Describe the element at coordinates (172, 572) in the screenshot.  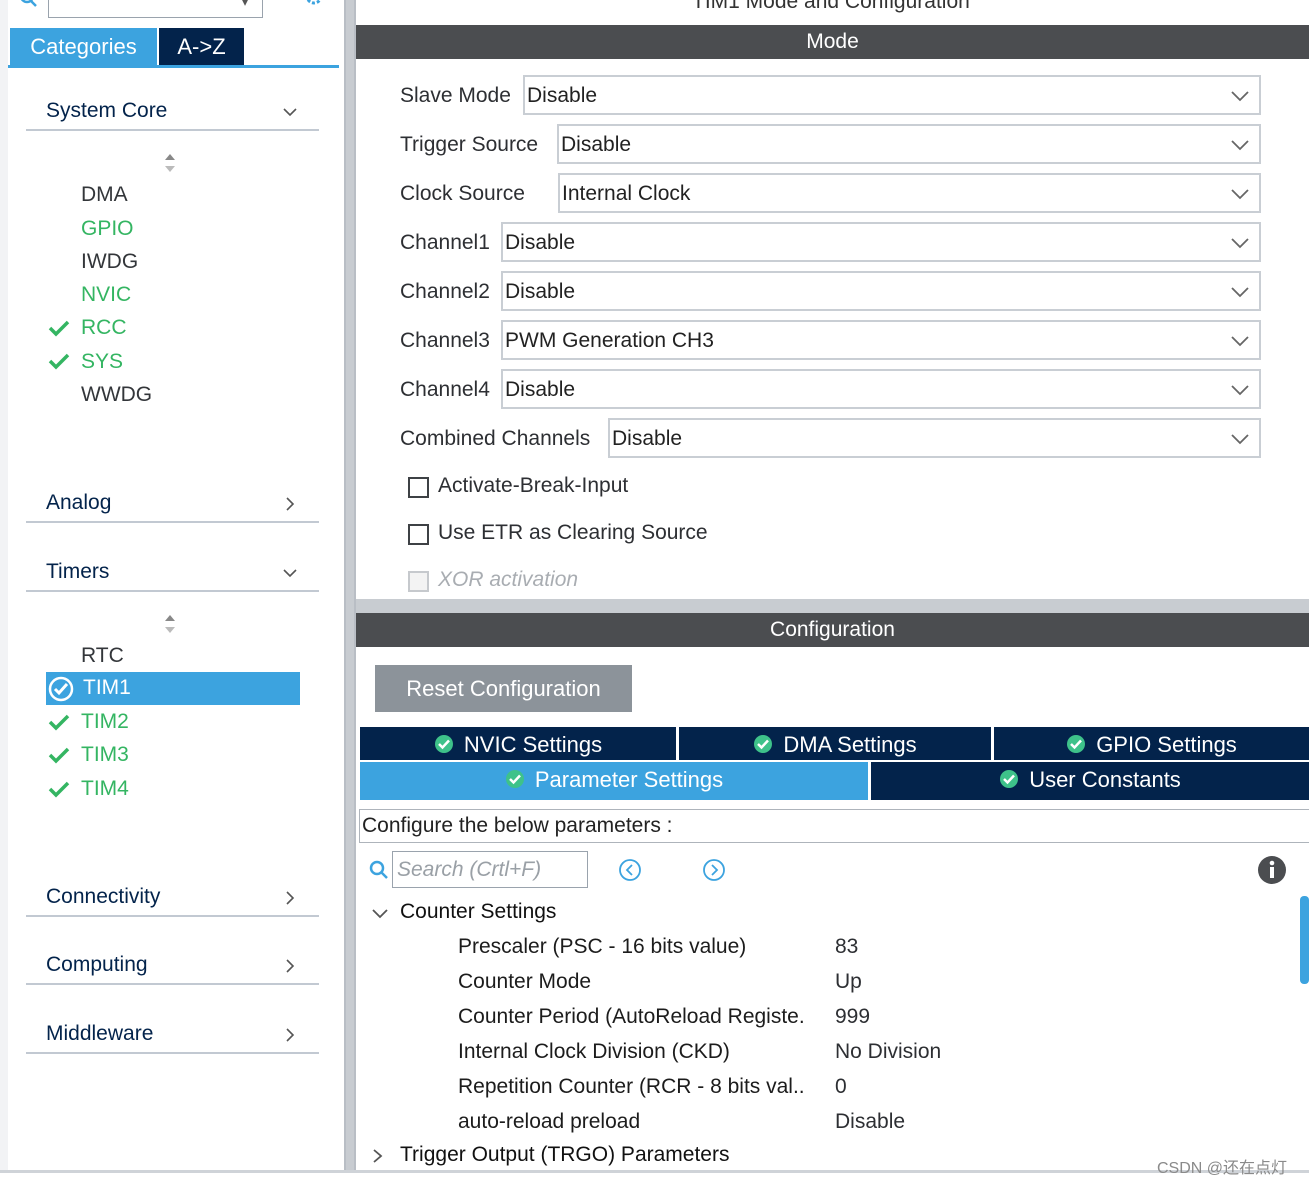
I see `category-timers: Timers` at that location.